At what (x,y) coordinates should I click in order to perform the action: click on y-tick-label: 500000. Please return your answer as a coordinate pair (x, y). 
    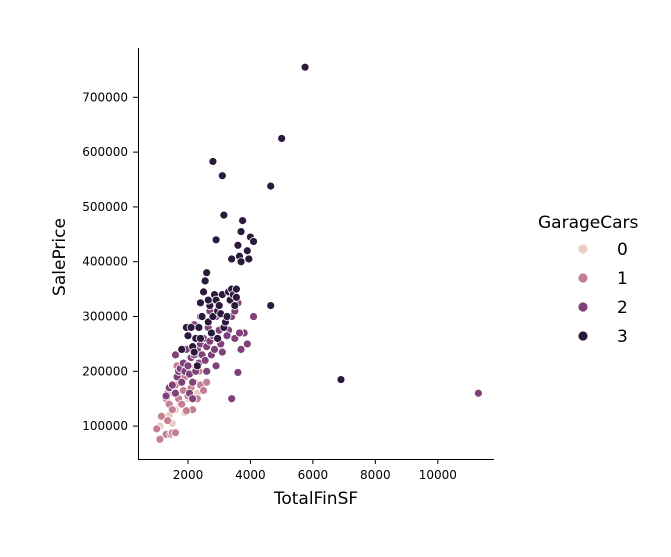
    Looking at the image, I should click on (105, 207).